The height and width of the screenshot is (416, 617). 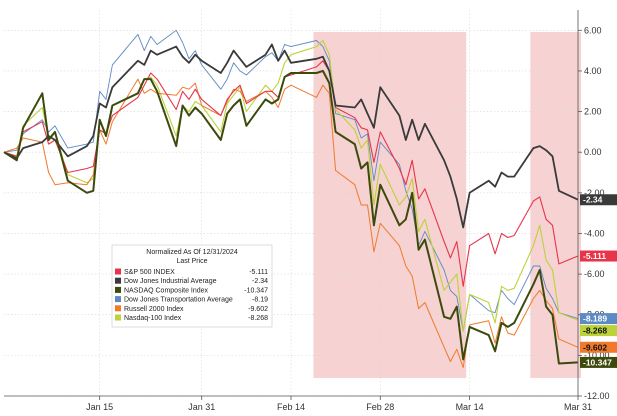 I want to click on y-tick-label-7: -6.00, so click(x=594, y=274).